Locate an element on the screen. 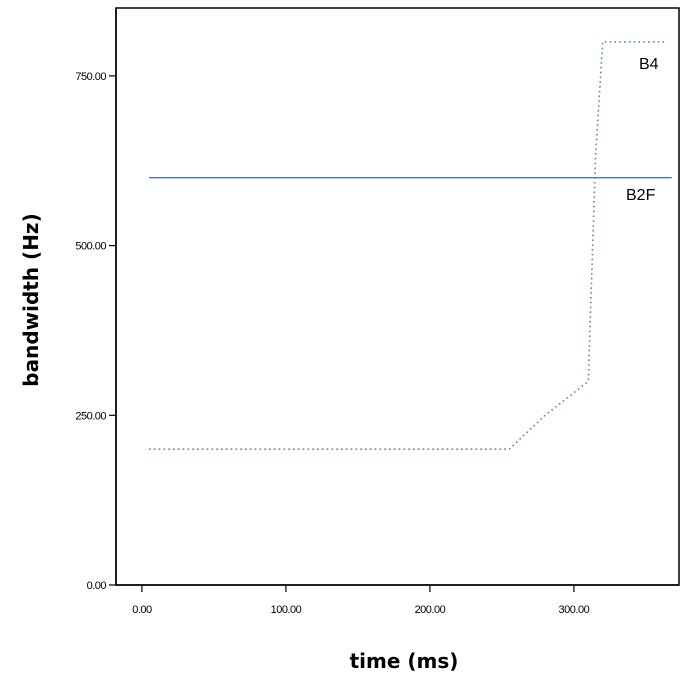 The height and width of the screenshot is (683, 686). y-tick-label: 250.00 is located at coordinates (90, 416).